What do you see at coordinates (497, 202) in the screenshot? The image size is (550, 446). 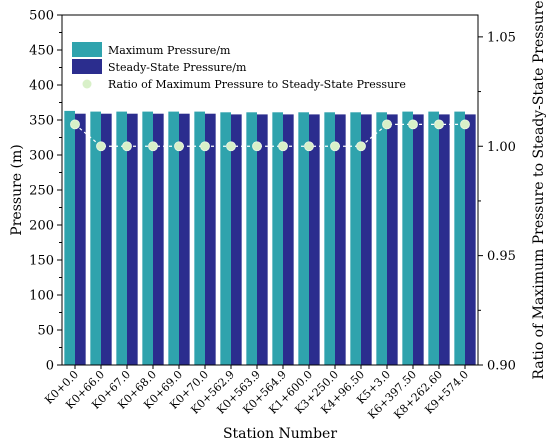 I see `y2-axis: 0.90 0.95 1.00 1.05` at bounding box center [497, 202].